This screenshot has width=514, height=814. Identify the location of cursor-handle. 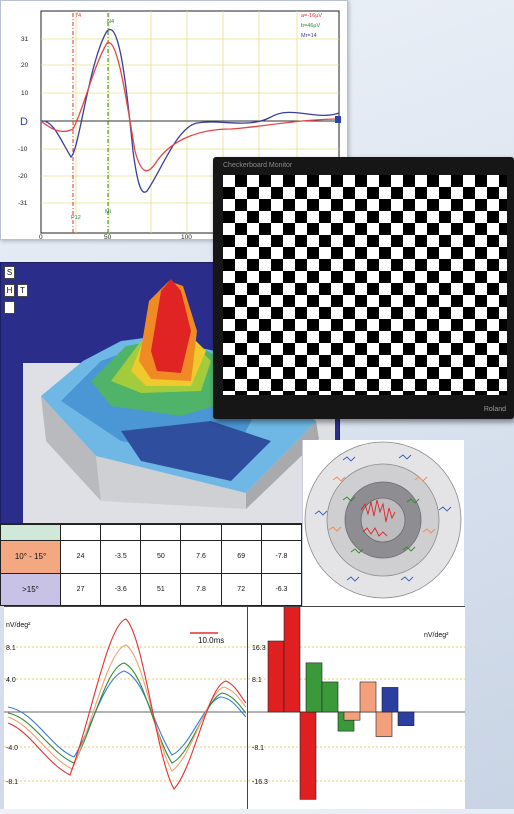
(338, 119).